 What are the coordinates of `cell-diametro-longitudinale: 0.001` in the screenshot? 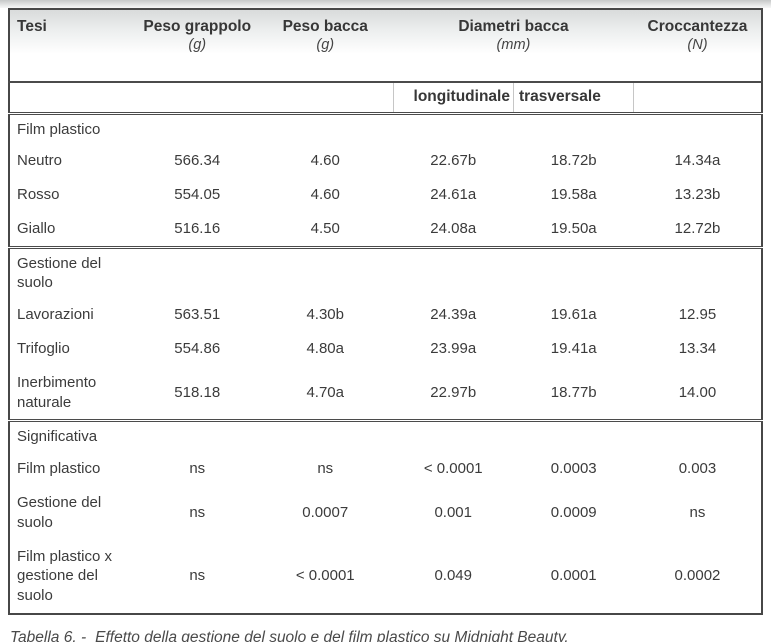 It's located at (453, 512).